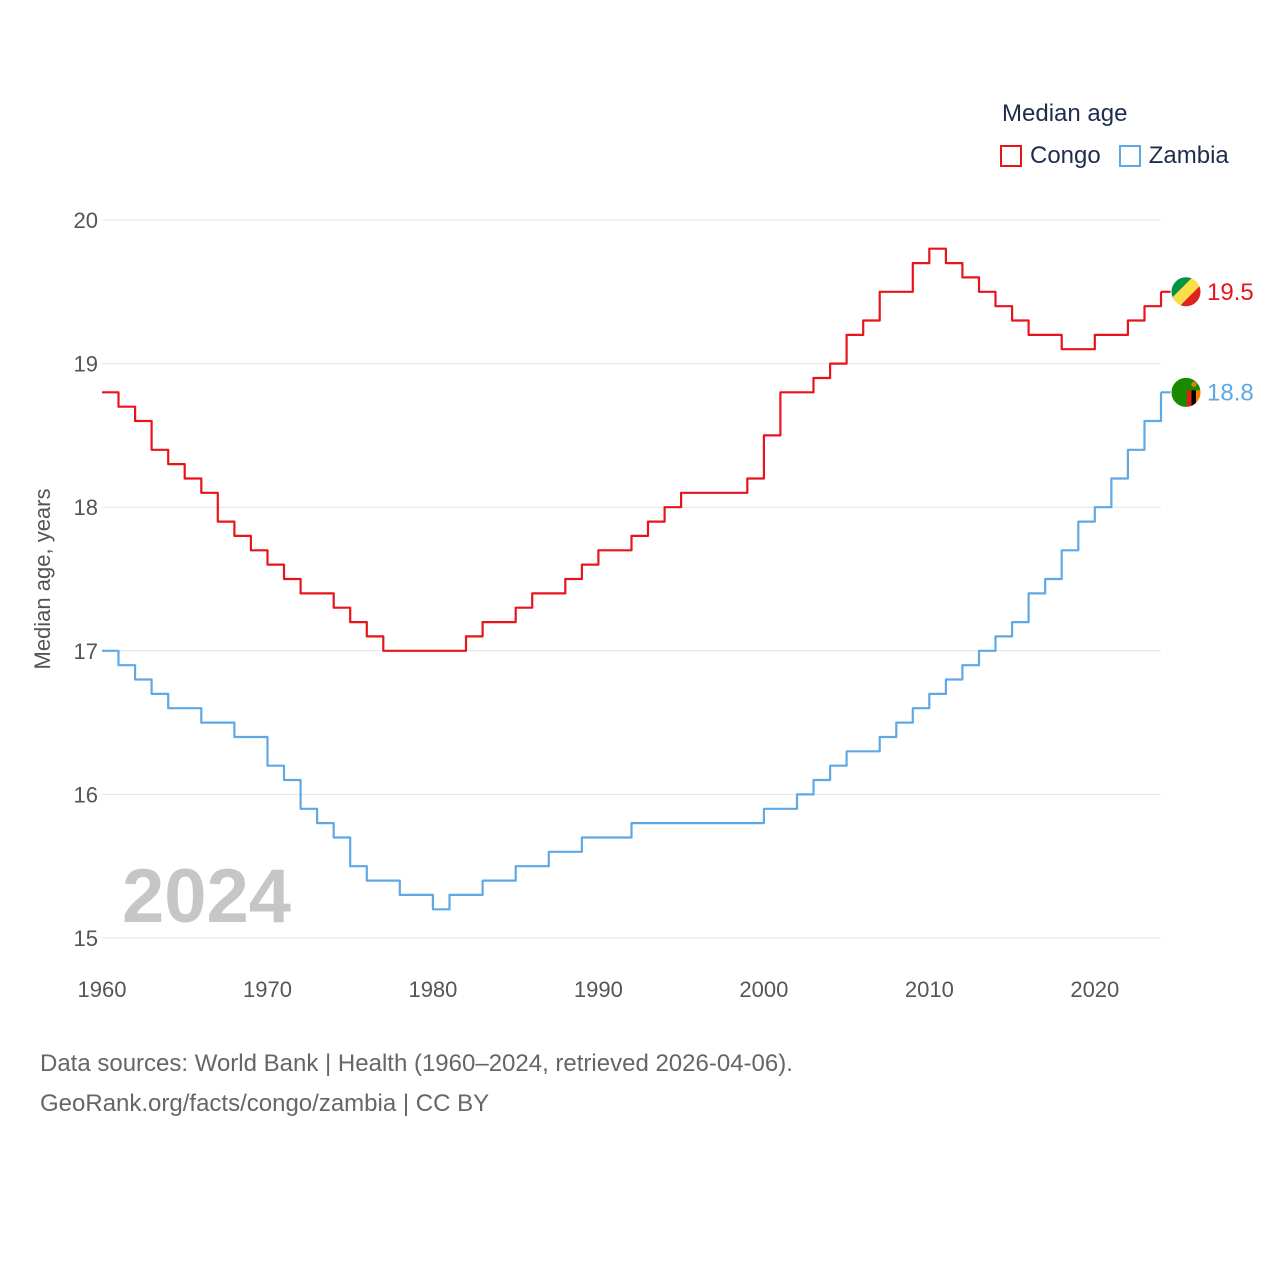  What do you see at coordinates (42, 579) in the screenshot?
I see `y-axis-label: Median age, years` at bounding box center [42, 579].